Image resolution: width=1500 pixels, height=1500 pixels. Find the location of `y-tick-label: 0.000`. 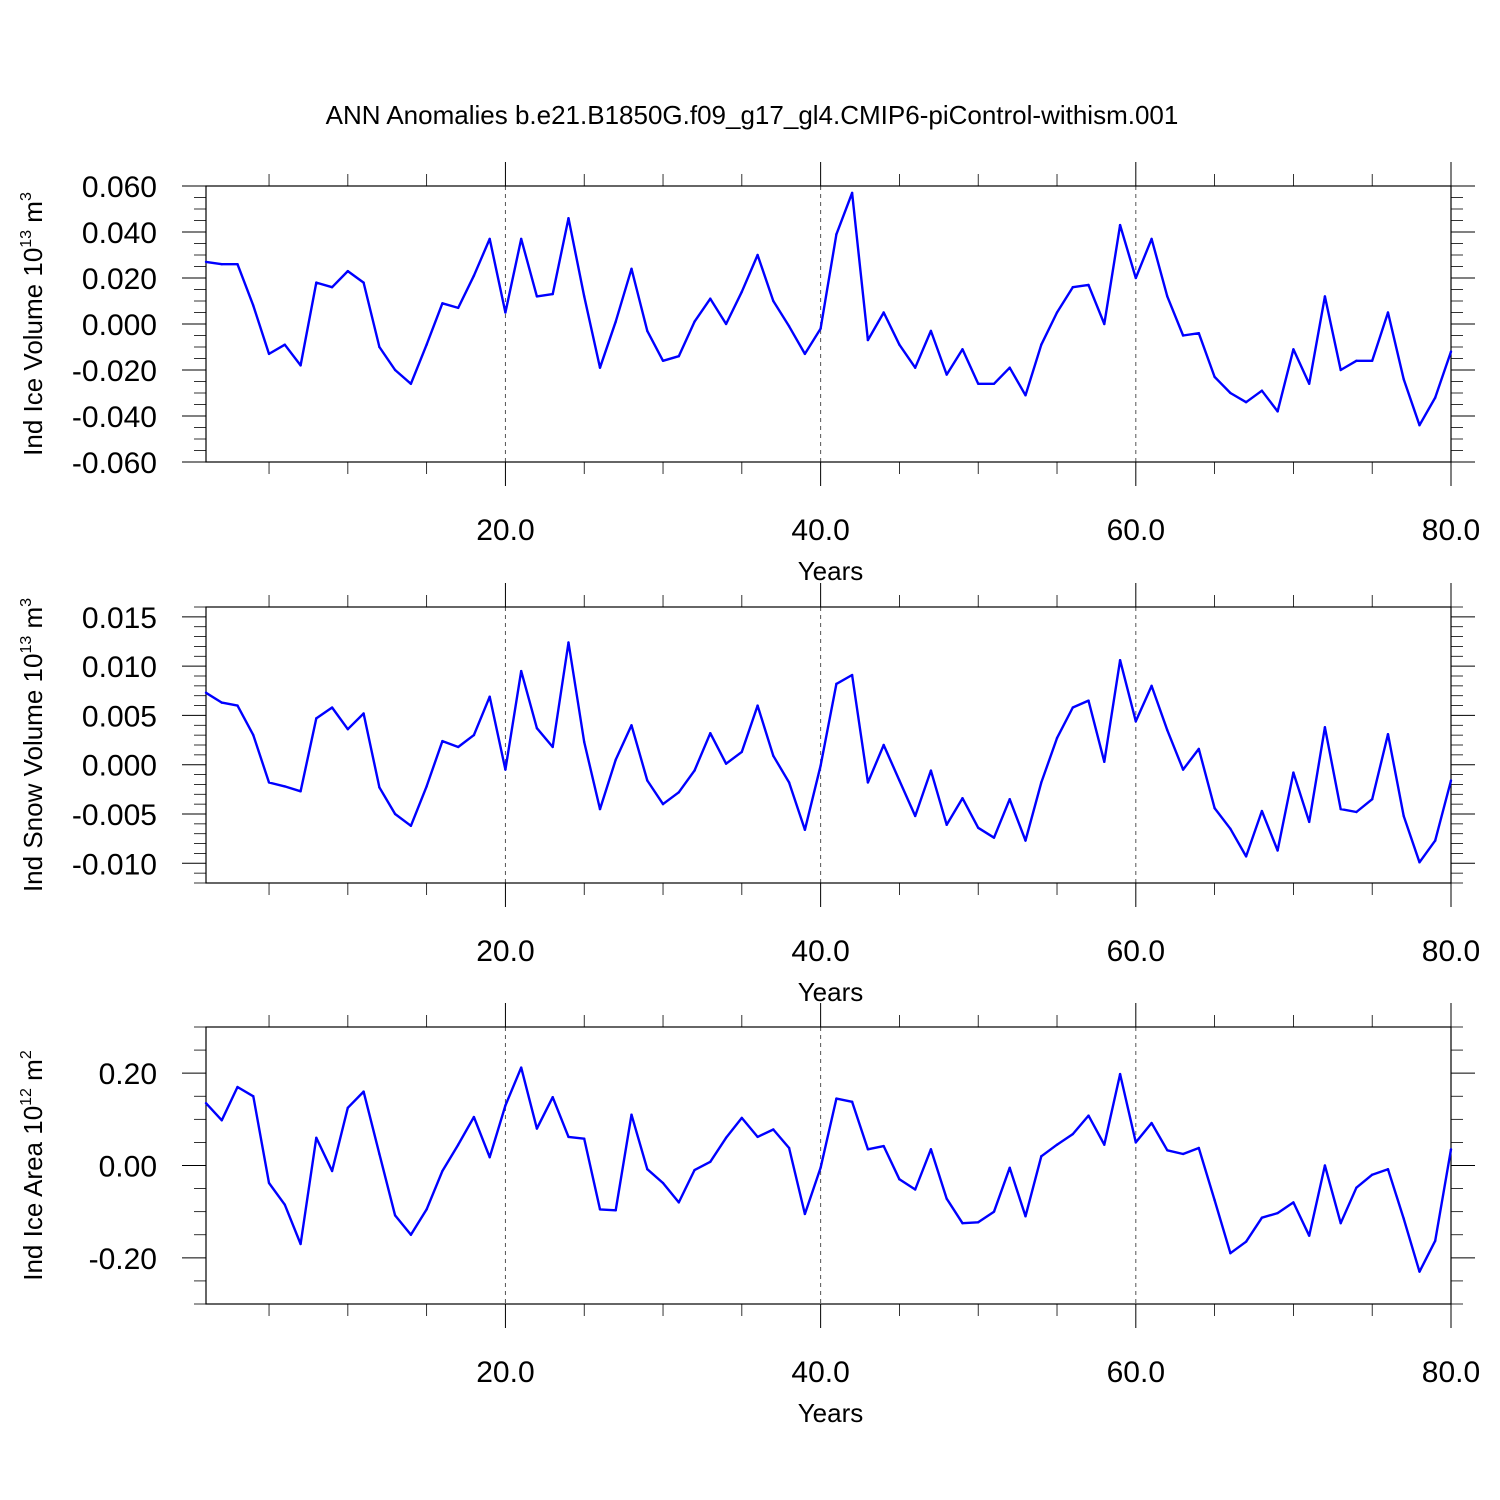

y-tick-label: 0.000 is located at coordinates (119, 766).